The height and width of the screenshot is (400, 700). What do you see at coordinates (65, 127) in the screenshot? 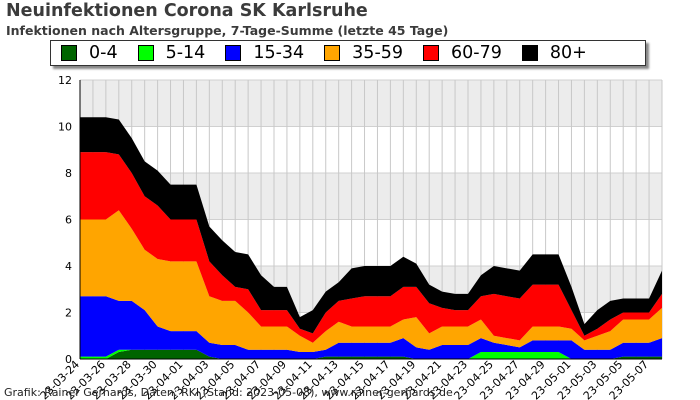
I see `y-tick-label: 10` at bounding box center [65, 127].